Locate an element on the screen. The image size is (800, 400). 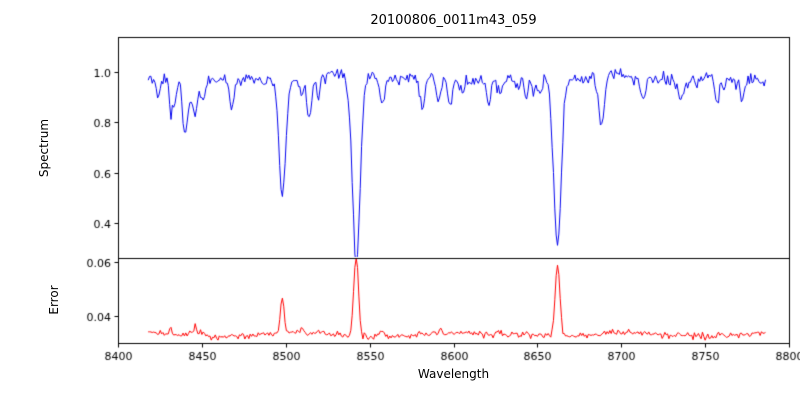
spectrum-y-axis-label: Spectrum is located at coordinates (44, 148).